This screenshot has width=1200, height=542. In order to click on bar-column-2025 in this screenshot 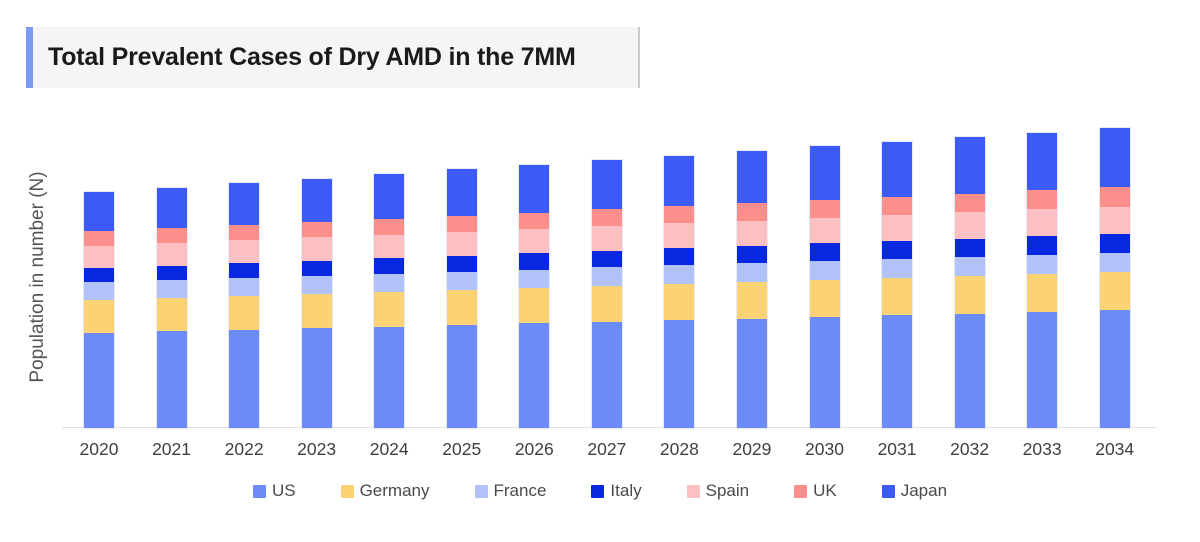, I will do `click(461, 298)`.